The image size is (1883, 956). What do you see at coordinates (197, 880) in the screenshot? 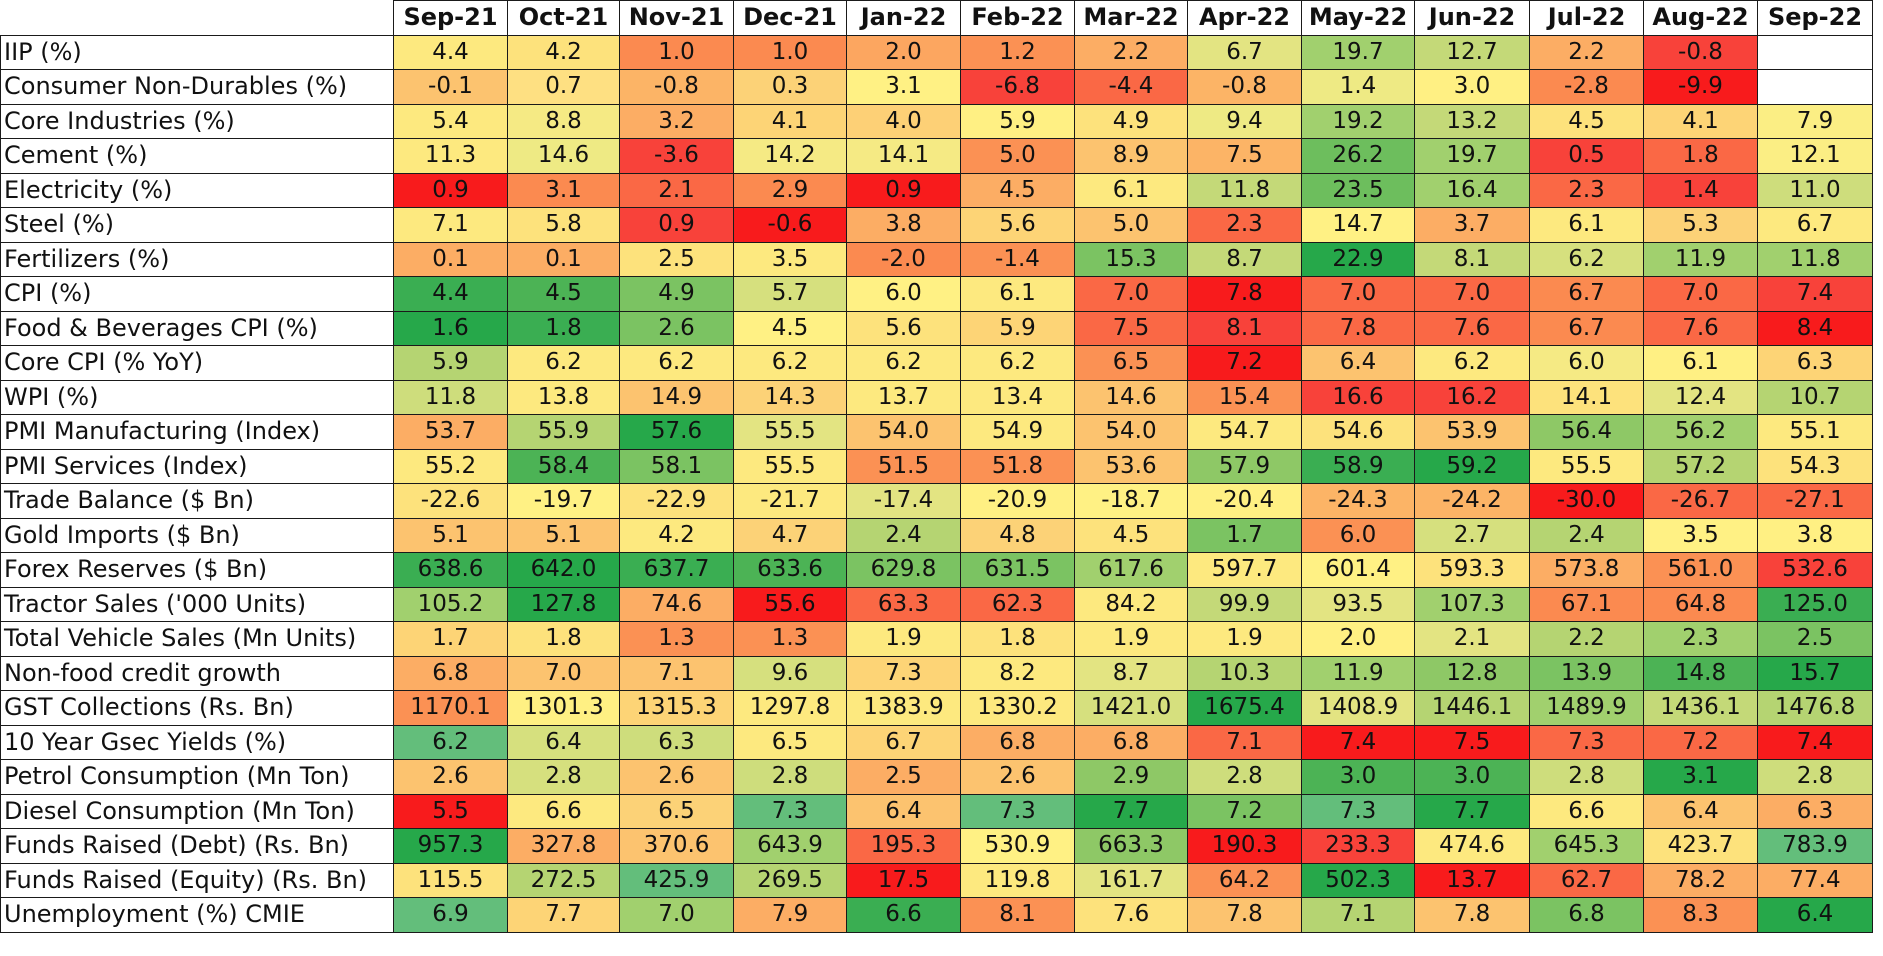
I see `row-label: Funds Raised (Equity) (Rs. Bn)` at bounding box center [197, 880].